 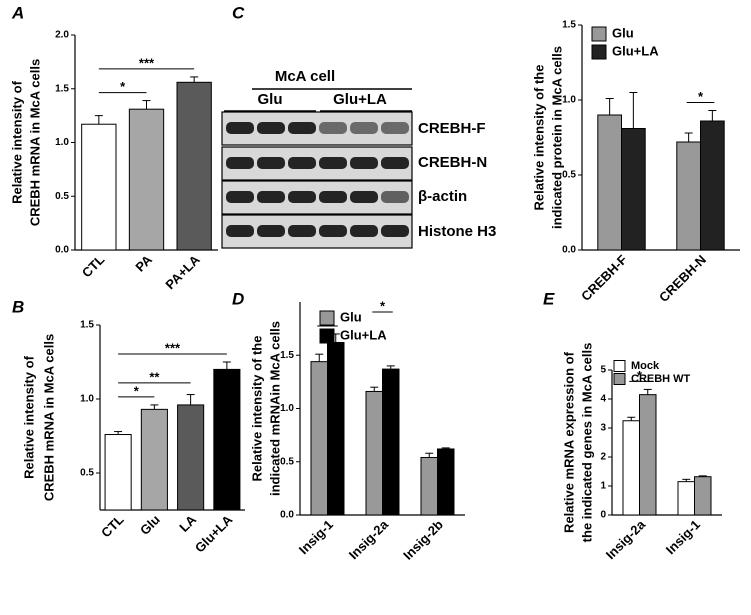 I want to click on y-axis-label: the indicated genes in McA cells, so click(x=586, y=443).